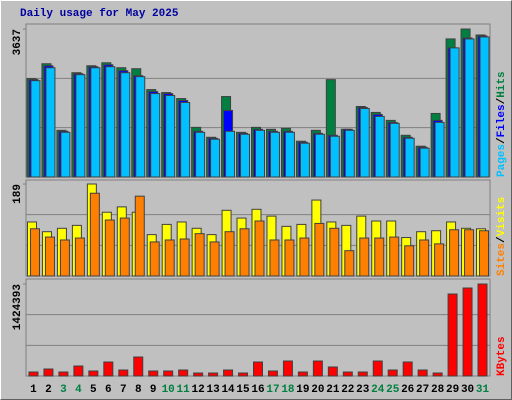 The width and height of the screenshot is (512, 400). What do you see at coordinates (99, 14) in the screenshot?
I see `chart-title: Daily usage for May 2025` at bounding box center [99, 14].